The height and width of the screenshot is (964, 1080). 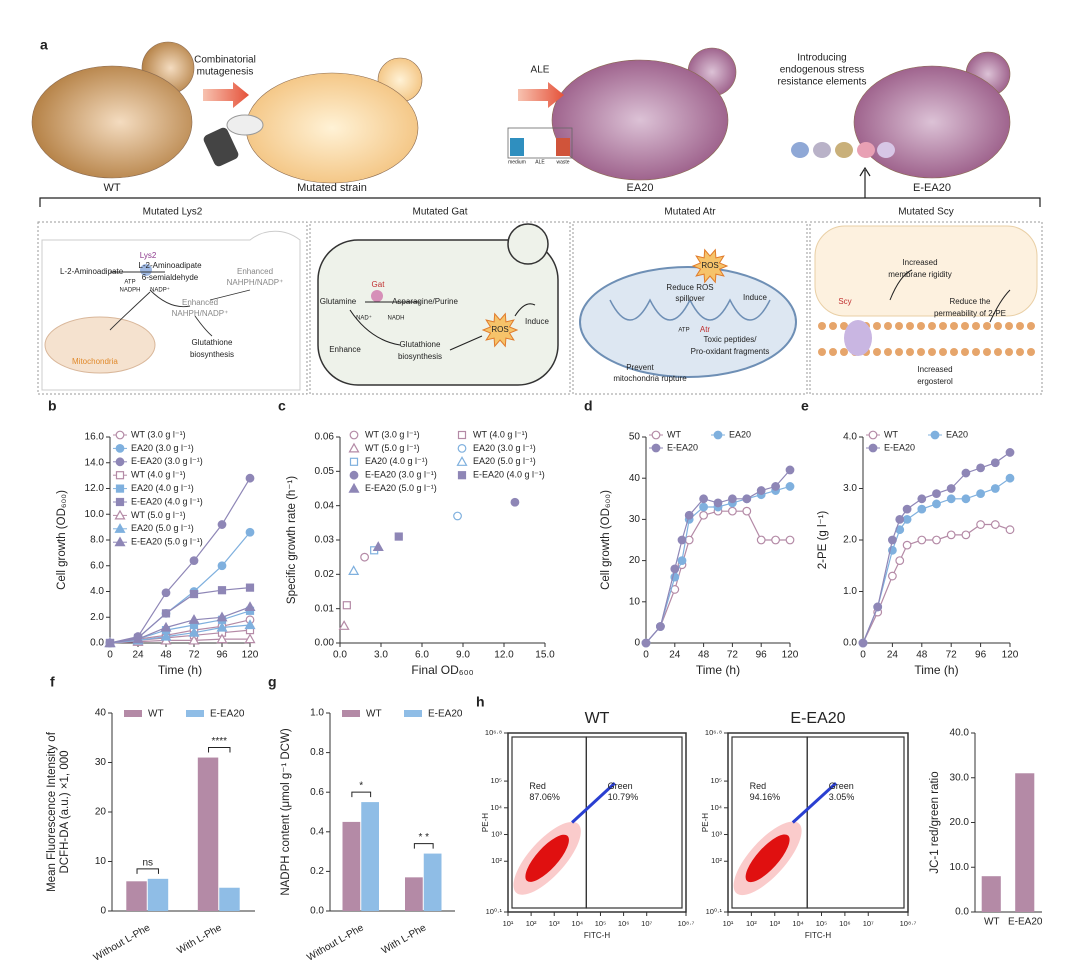 What do you see at coordinates (401, 475) in the screenshot?
I see `legend-label: E-EA20 (3.0 g l⁻¹)` at bounding box center [401, 475].